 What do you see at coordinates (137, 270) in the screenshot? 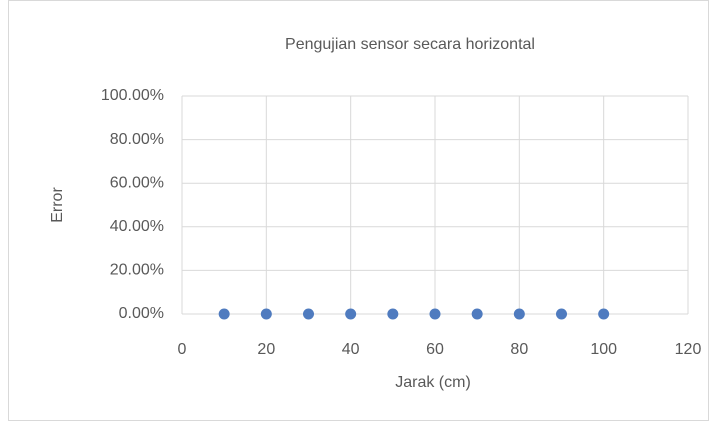
I see `y-tick-label: 20.00%` at bounding box center [137, 270].